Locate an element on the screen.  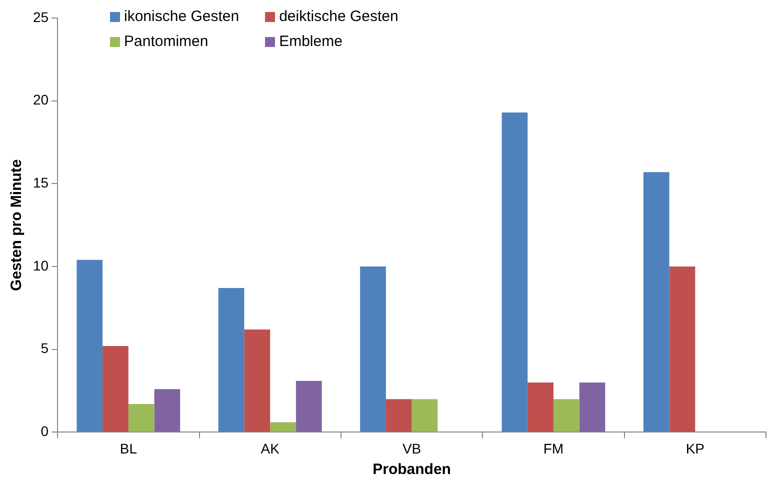
y-tick-label: 5 is located at coordinates (44, 348).